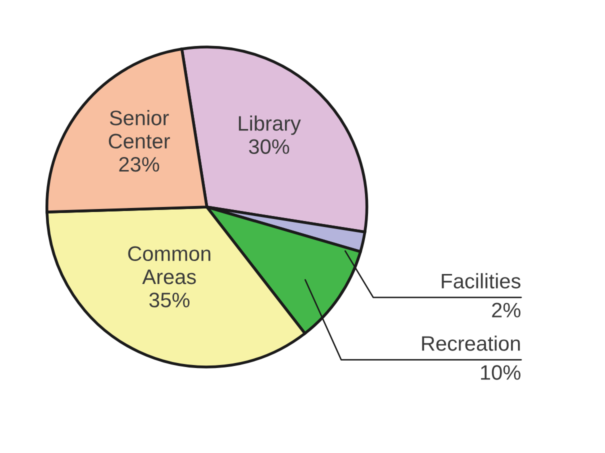 Image resolution: width=605 pixels, height=453 pixels. Describe the element at coordinates (506, 310) in the screenshot. I see `data-label: 2%` at that location.